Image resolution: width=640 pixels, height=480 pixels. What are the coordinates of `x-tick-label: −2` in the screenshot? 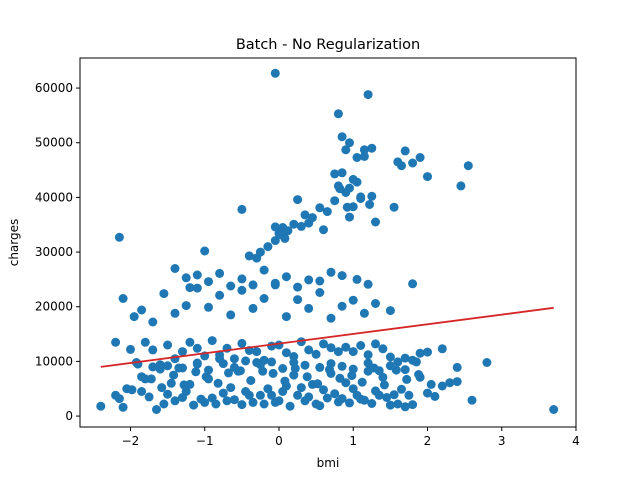 It's located at (131, 441).